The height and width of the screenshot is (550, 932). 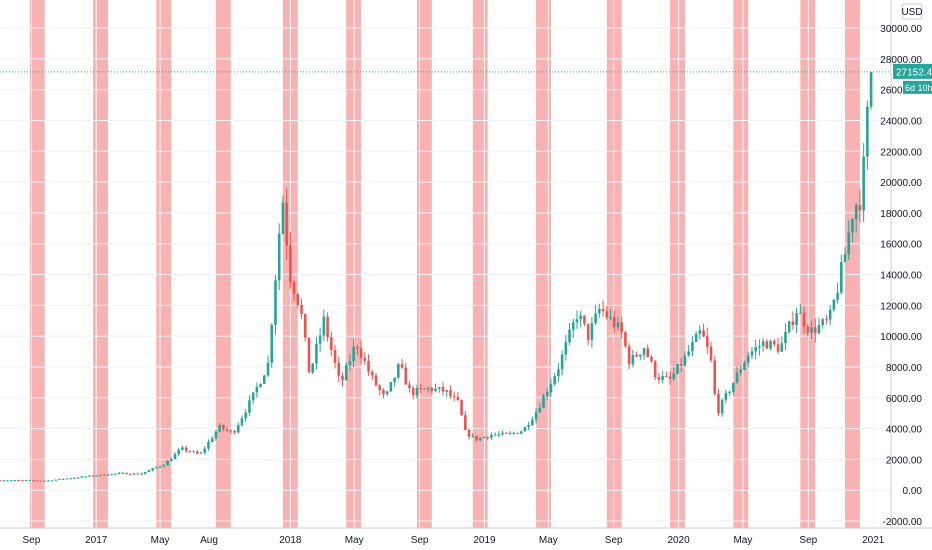 What do you see at coordinates (209, 540) in the screenshot?
I see `x-tick-label: Aug` at bounding box center [209, 540].